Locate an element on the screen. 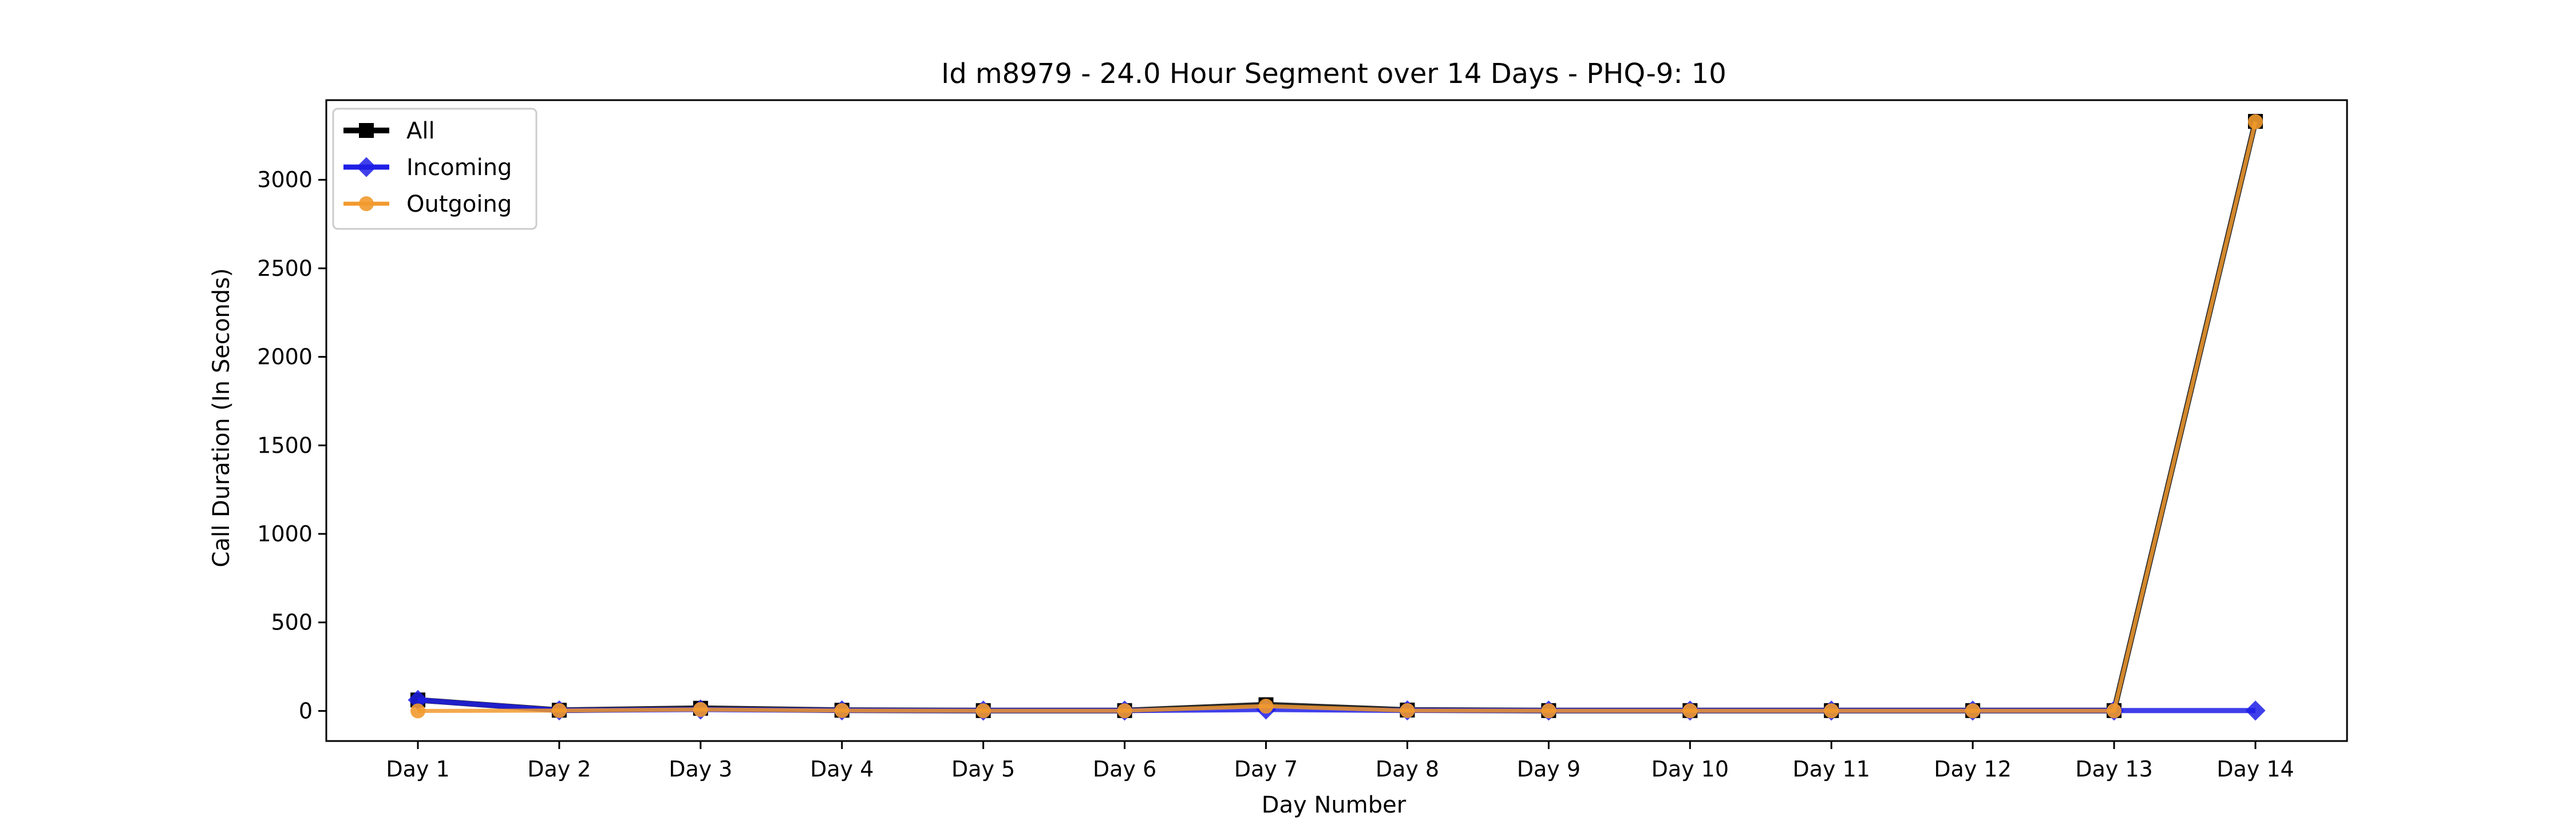 This screenshot has width=2576, height=824. x-tick-label: Day 14 is located at coordinates (2255, 769).